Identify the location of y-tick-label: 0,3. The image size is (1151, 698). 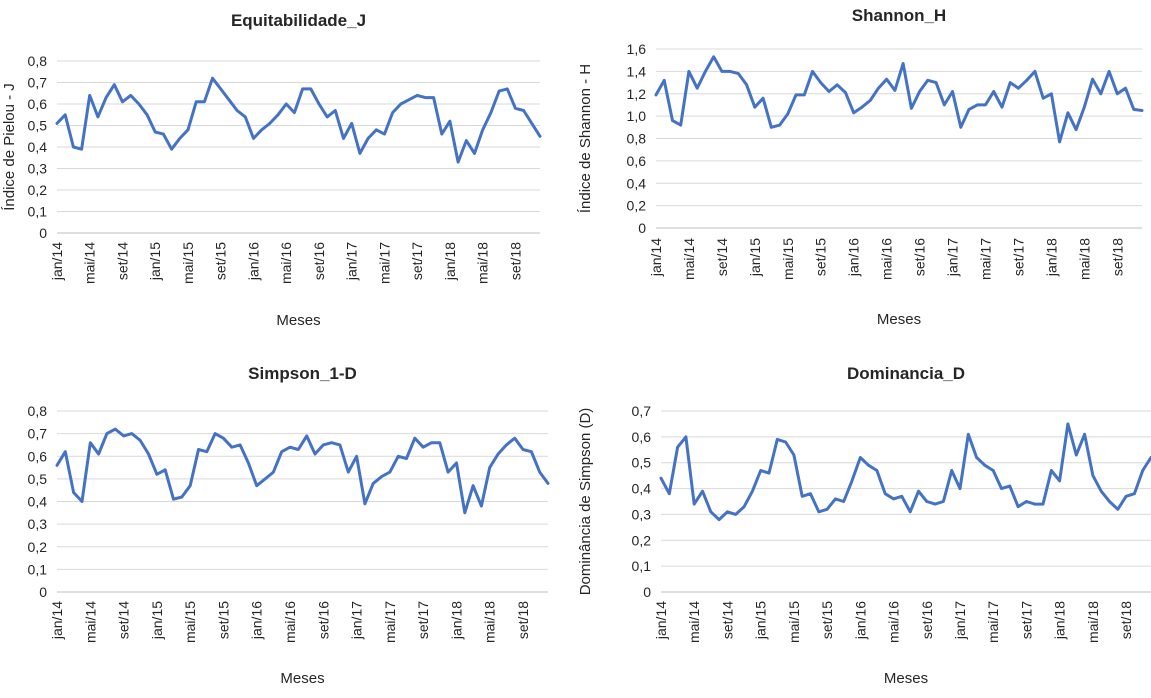
(38, 524).